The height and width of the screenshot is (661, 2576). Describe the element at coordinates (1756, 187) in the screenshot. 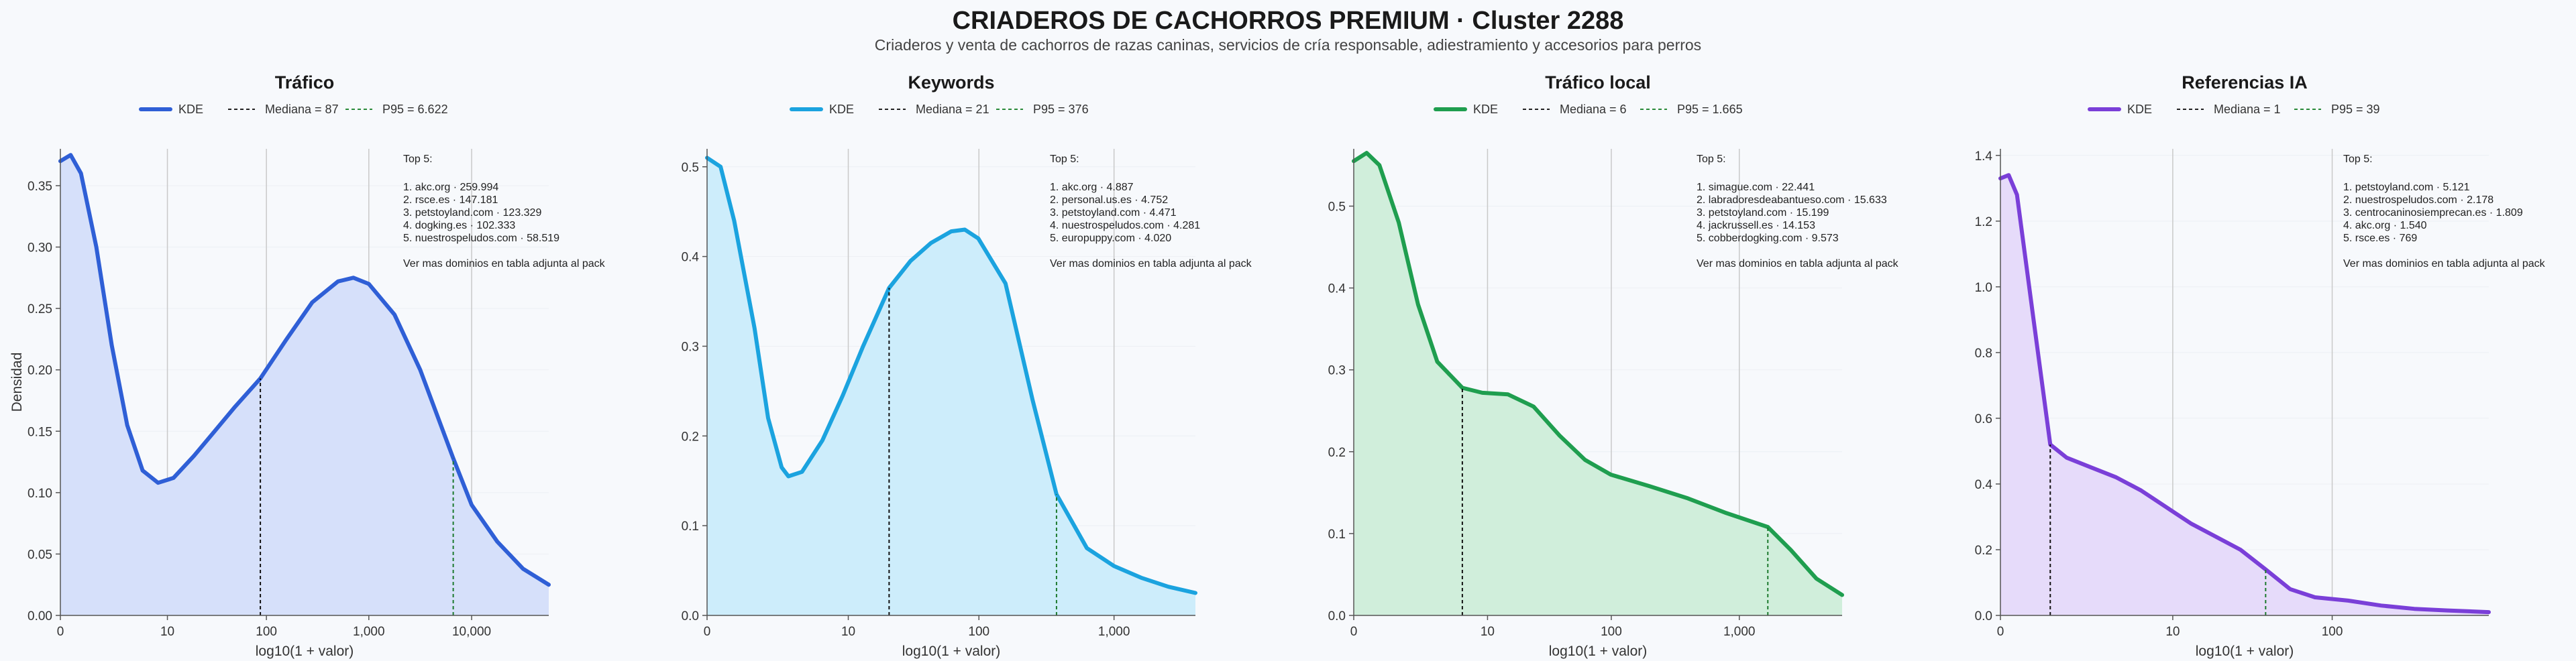

I see `top5-entry: 1. simague.com · 22.441` at that location.